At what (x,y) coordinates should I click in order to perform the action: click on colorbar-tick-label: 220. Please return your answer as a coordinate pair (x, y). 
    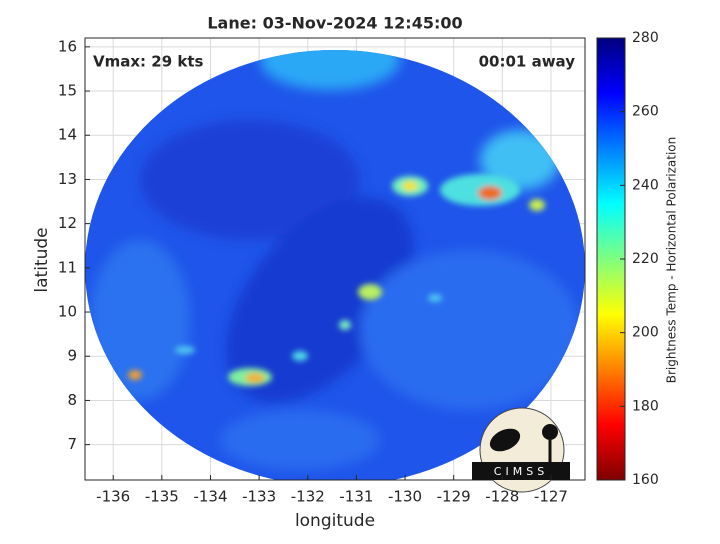
    Looking at the image, I should click on (645, 259).